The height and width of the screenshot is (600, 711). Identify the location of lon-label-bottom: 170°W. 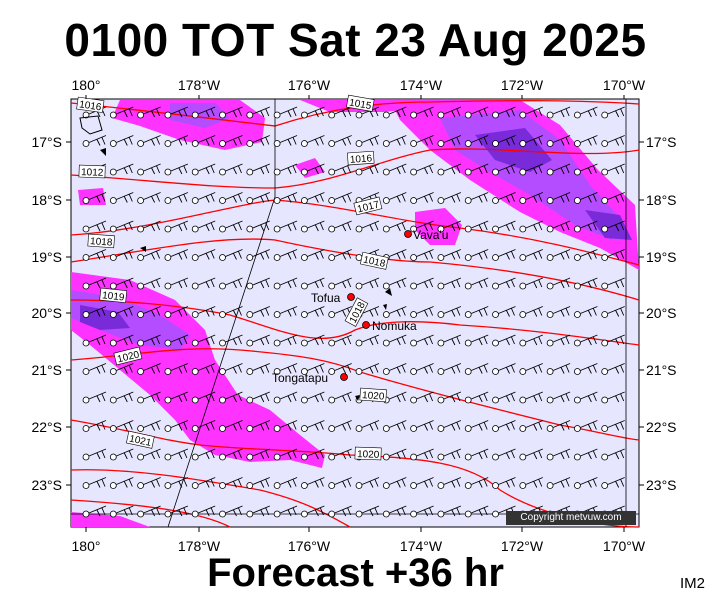
(624, 546).